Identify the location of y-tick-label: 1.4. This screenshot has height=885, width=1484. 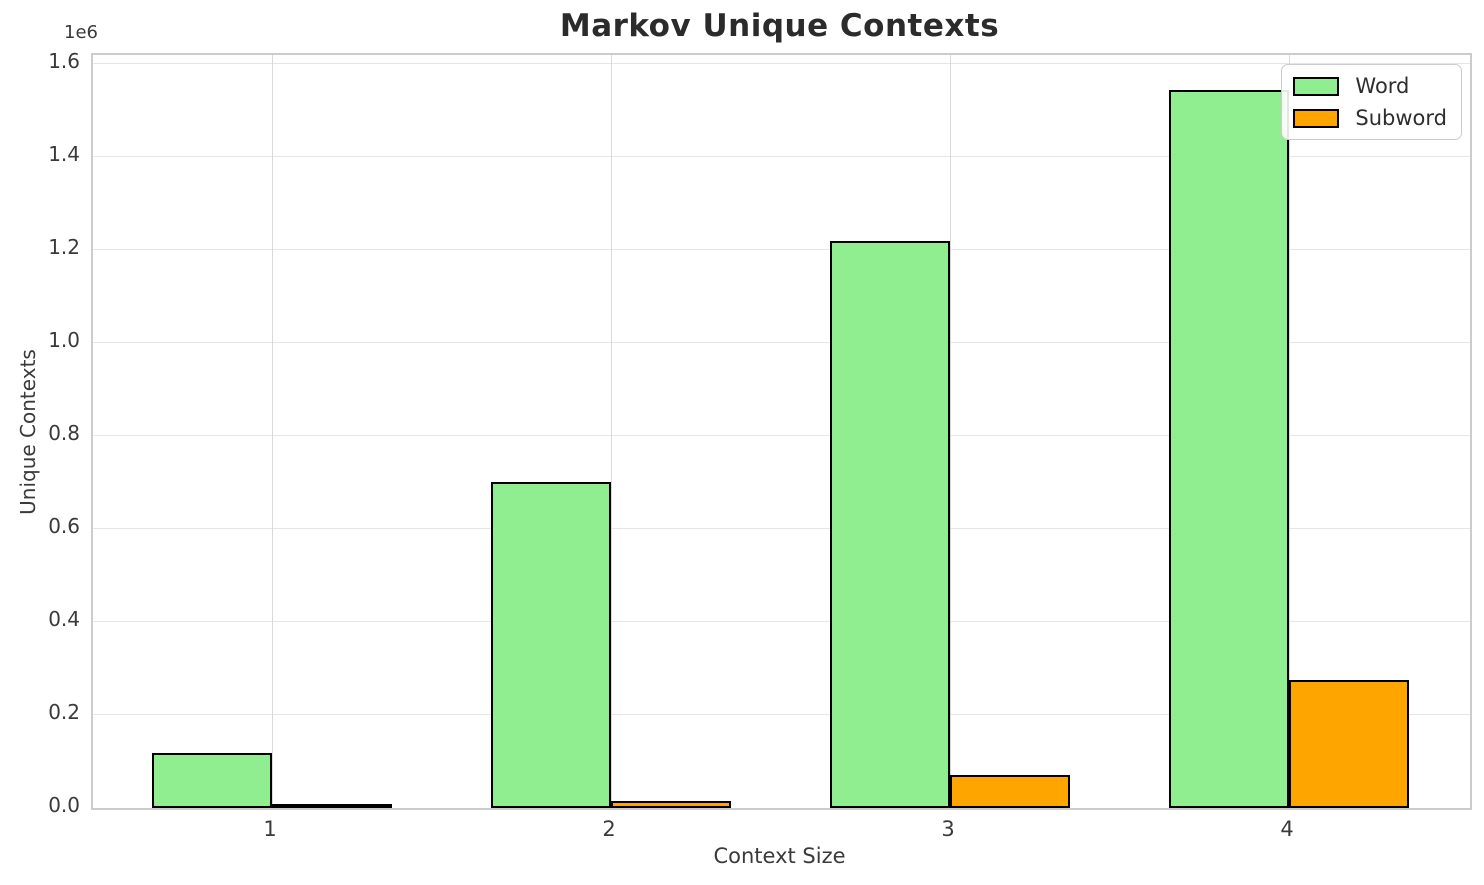
(64, 154).